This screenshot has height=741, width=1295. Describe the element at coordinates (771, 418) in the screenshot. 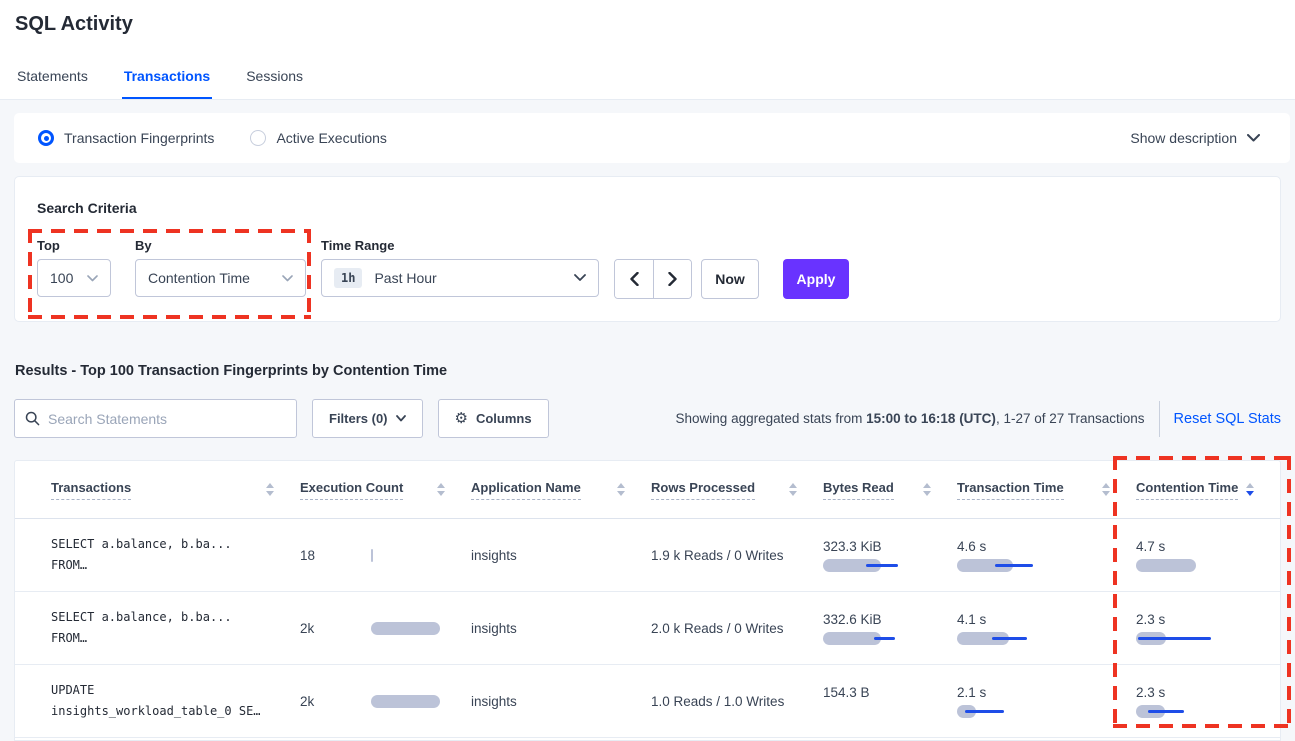

I see `stats-prefix: Showing aggregated stats from` at that location.